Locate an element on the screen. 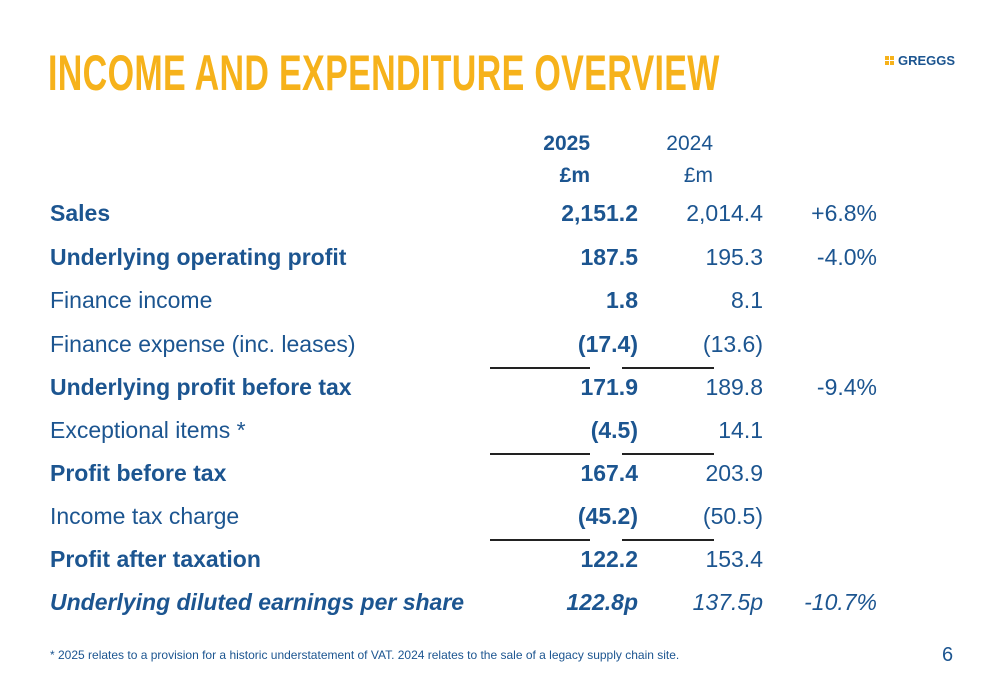  year-2024: 2024 is located at coordinates (689, 143).